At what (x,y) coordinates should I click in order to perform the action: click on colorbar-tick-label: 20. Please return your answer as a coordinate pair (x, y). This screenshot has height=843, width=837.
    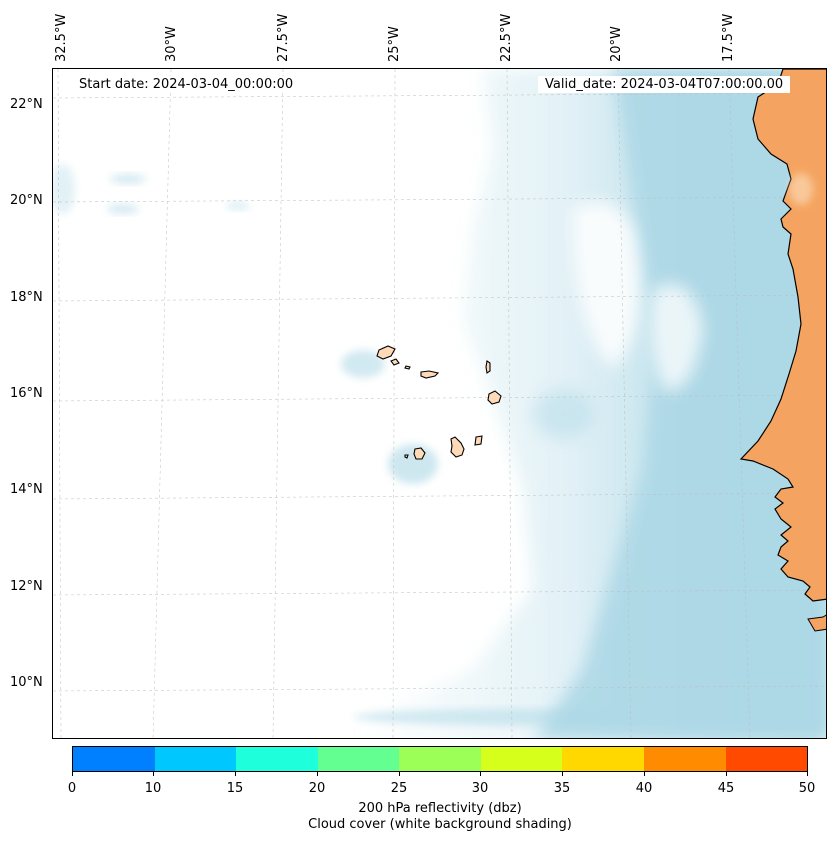
    Looking at the image, I should click on (317, 788).